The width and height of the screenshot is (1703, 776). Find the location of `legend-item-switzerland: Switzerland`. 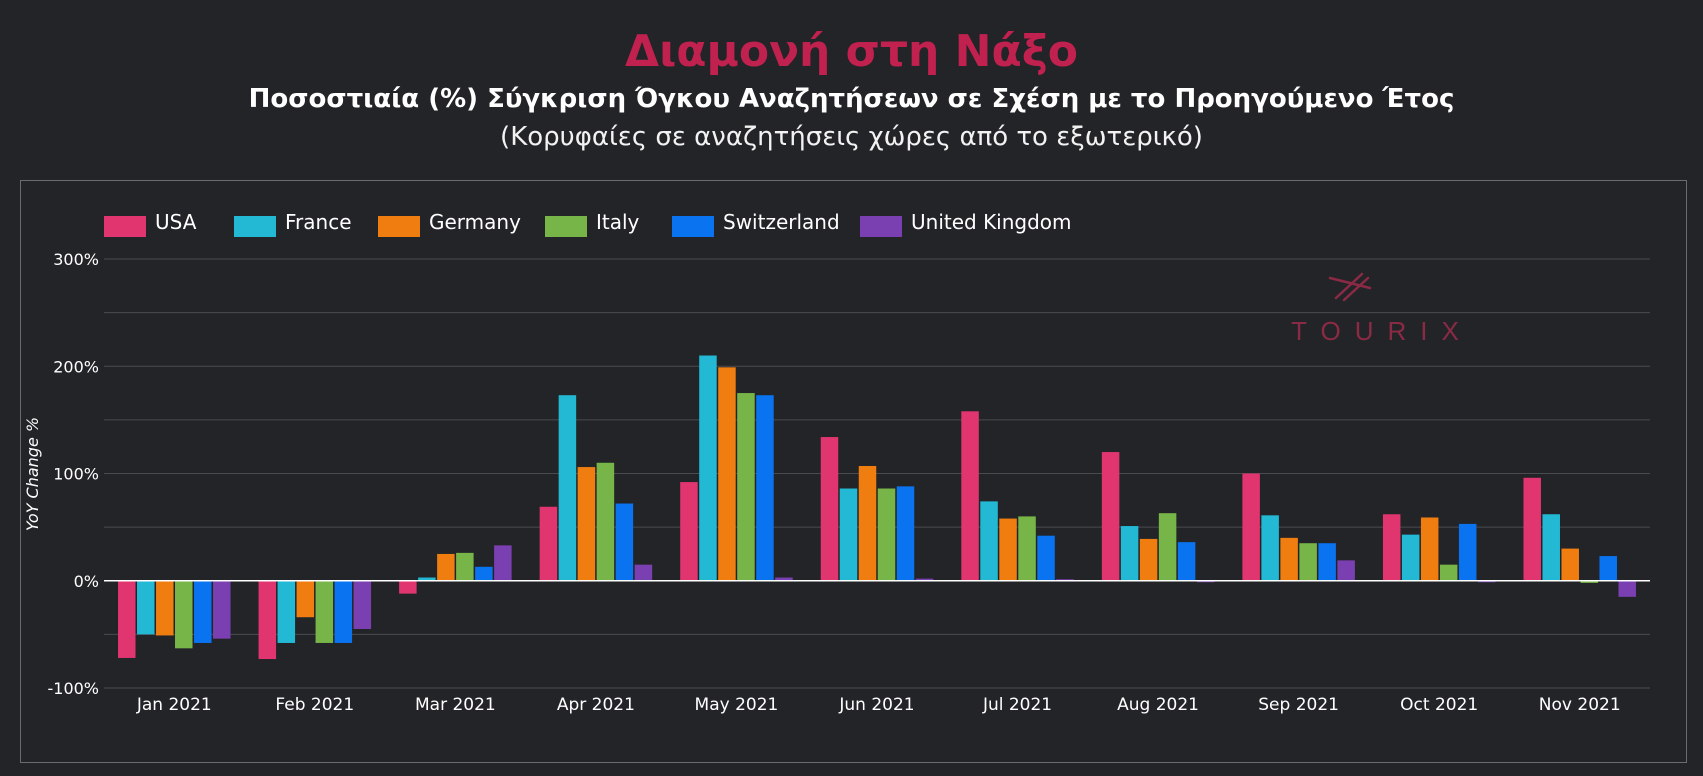

legend-item-switzerland: Switzerland is located at coordinates (756, 223).